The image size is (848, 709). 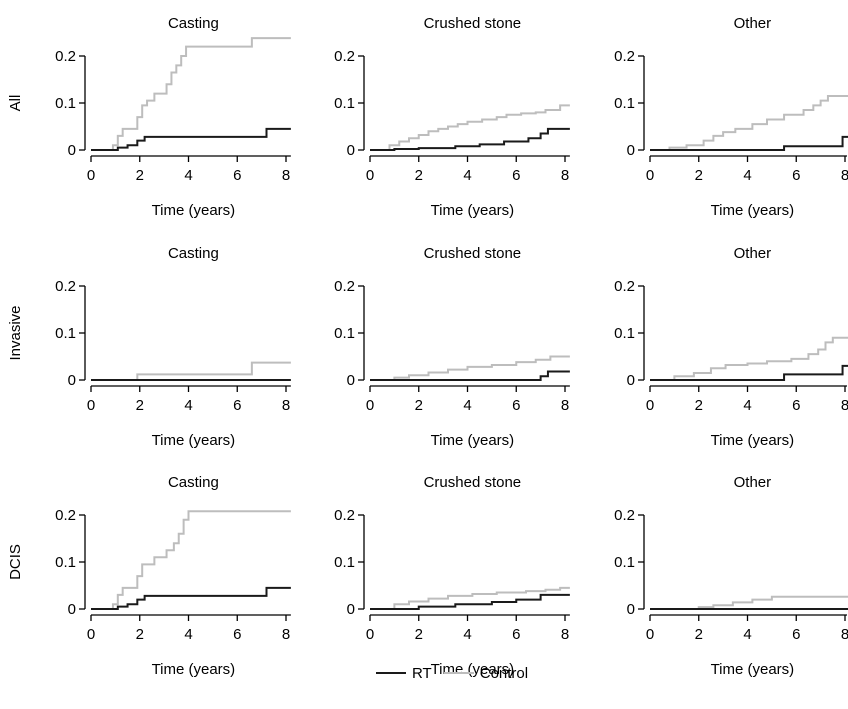 I want to click on panel-dcis-other-x-tick-label: 4, so click(x=747, y=634).